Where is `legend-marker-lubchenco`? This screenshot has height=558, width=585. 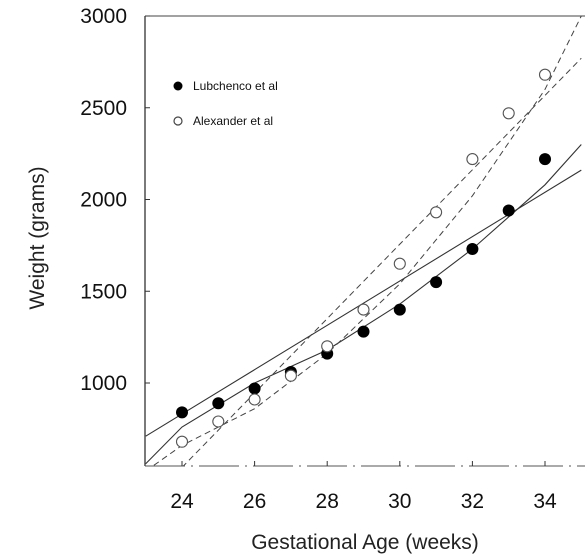 legend-marker-lubchenco is located at coordinates (178, 86).